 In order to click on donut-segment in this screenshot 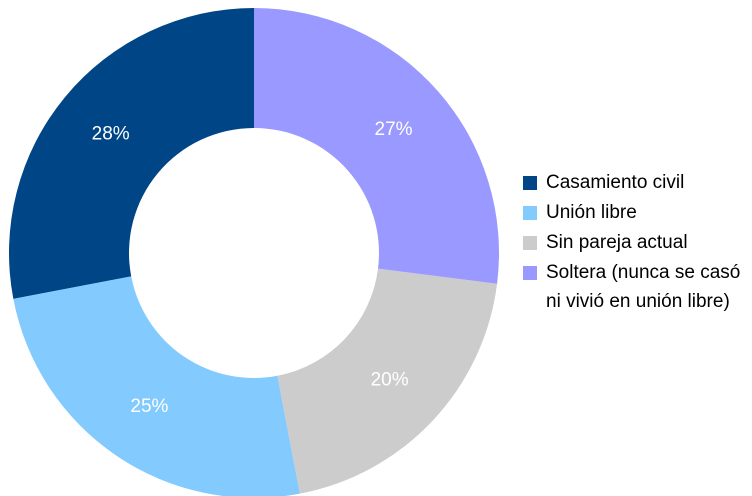, I will do `click(387, 381)`.